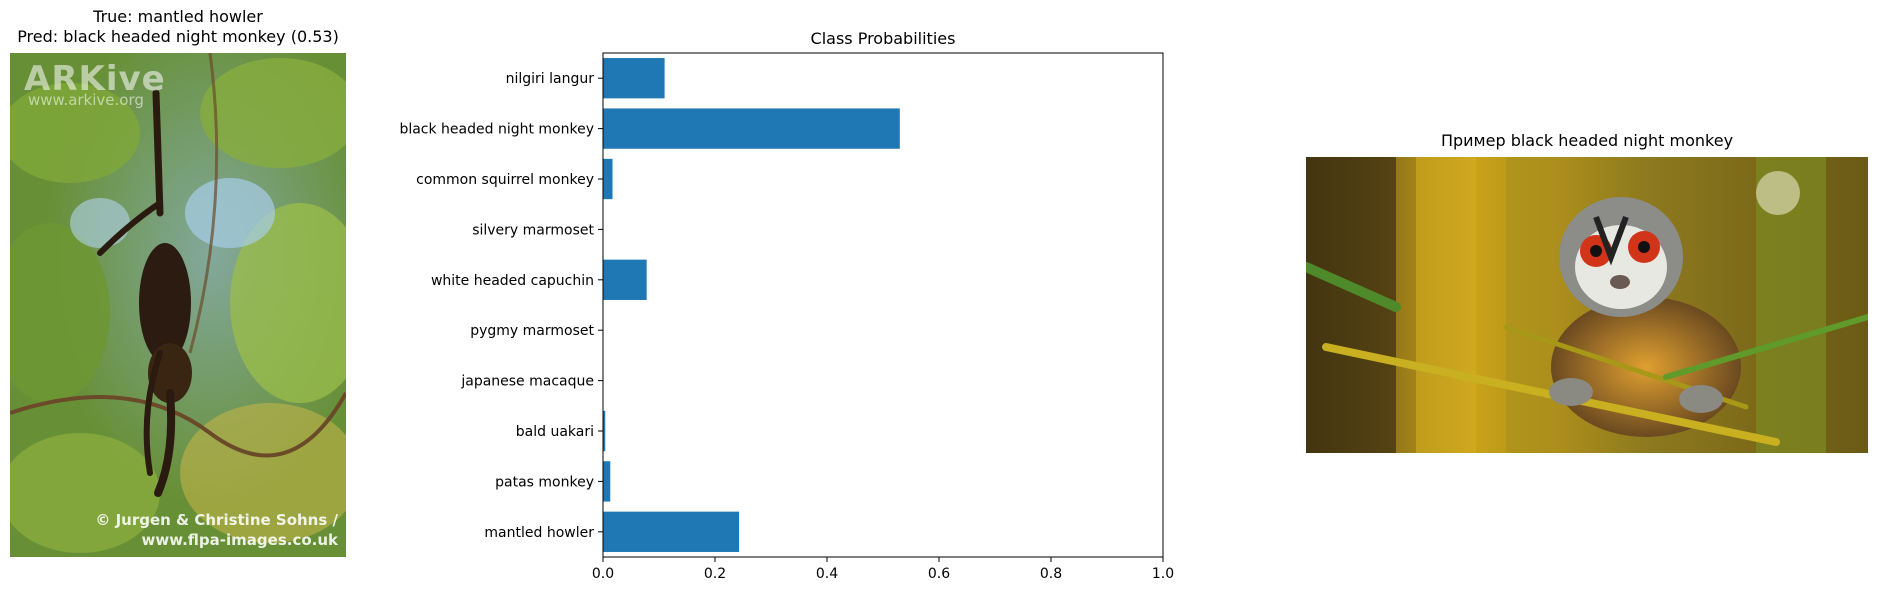 This screenshot has height=590, width=1877. I want to click on true-label: True: mantled howler, so click(178, 16).